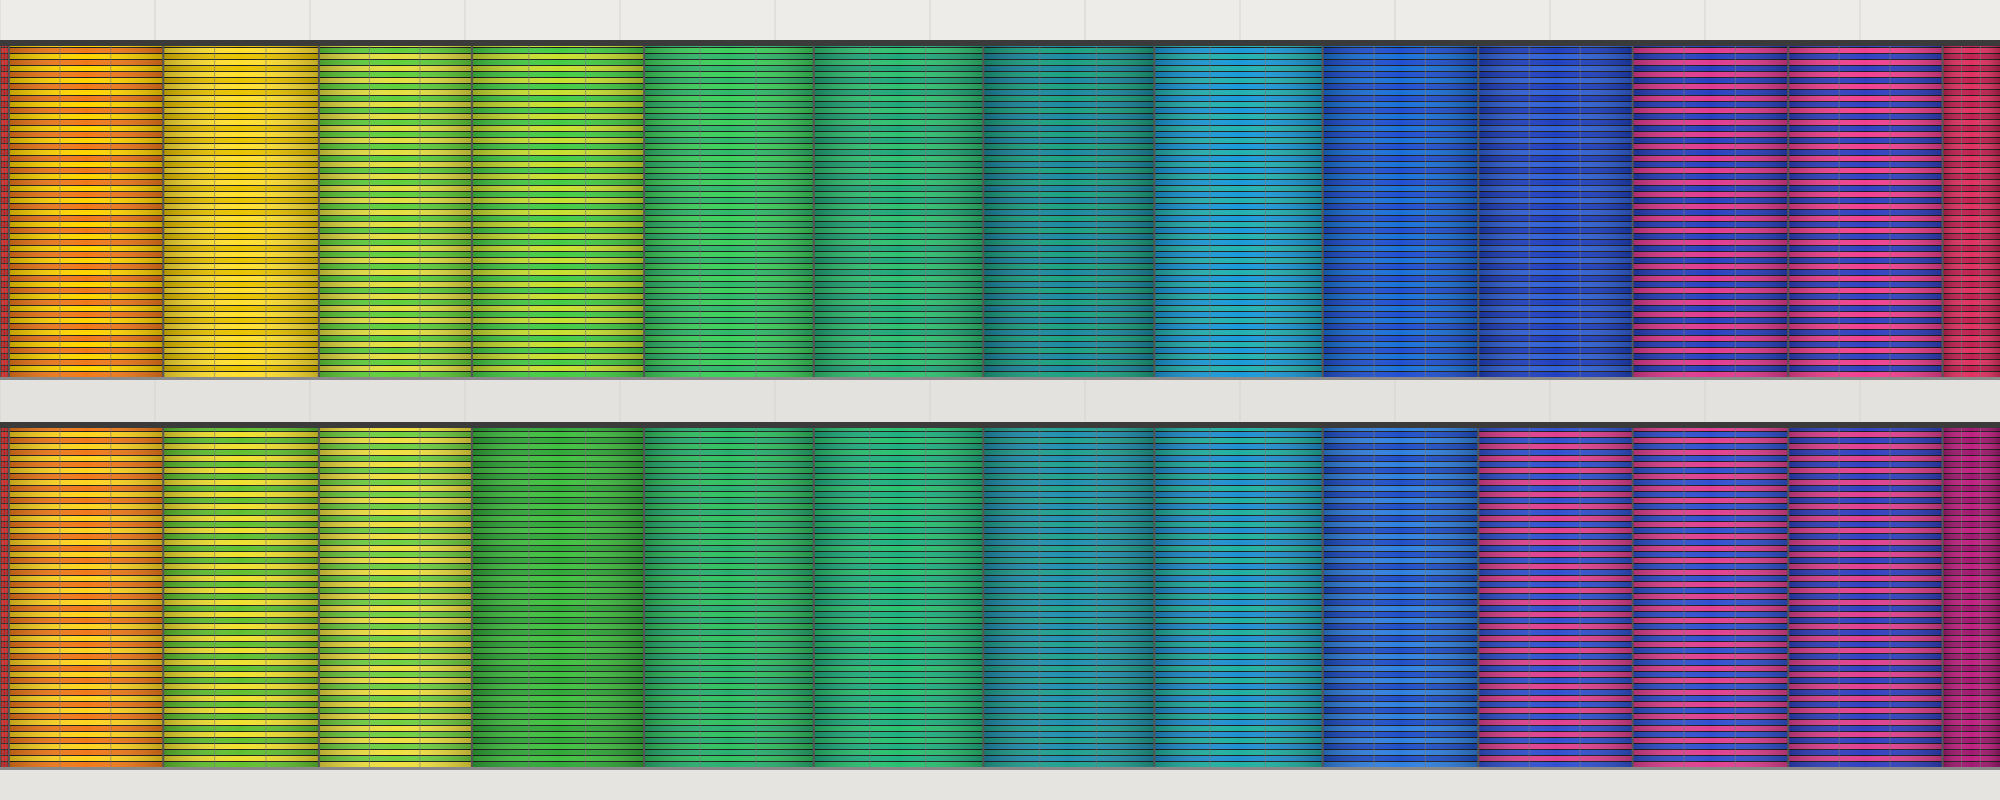 The height and width of the screenshot is (800, 2000). Describe the element at coordinates (1000, 403) in the screenshot. I see `middle-band` at that location.